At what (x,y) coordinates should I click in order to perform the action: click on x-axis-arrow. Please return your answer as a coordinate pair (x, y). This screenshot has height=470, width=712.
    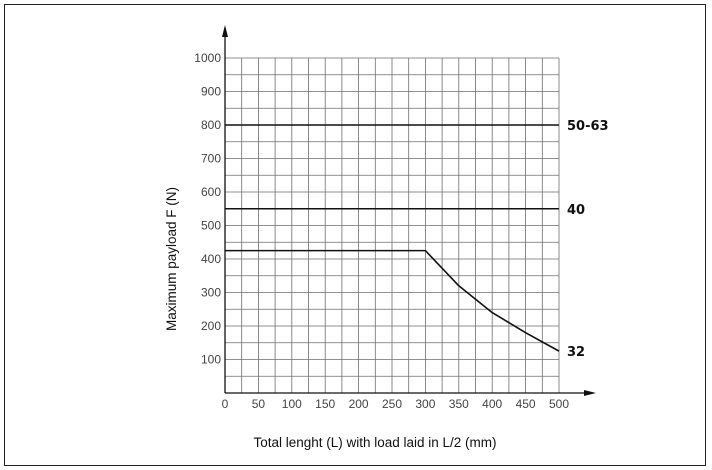
    Looking at the image, I should click on (590, 393).